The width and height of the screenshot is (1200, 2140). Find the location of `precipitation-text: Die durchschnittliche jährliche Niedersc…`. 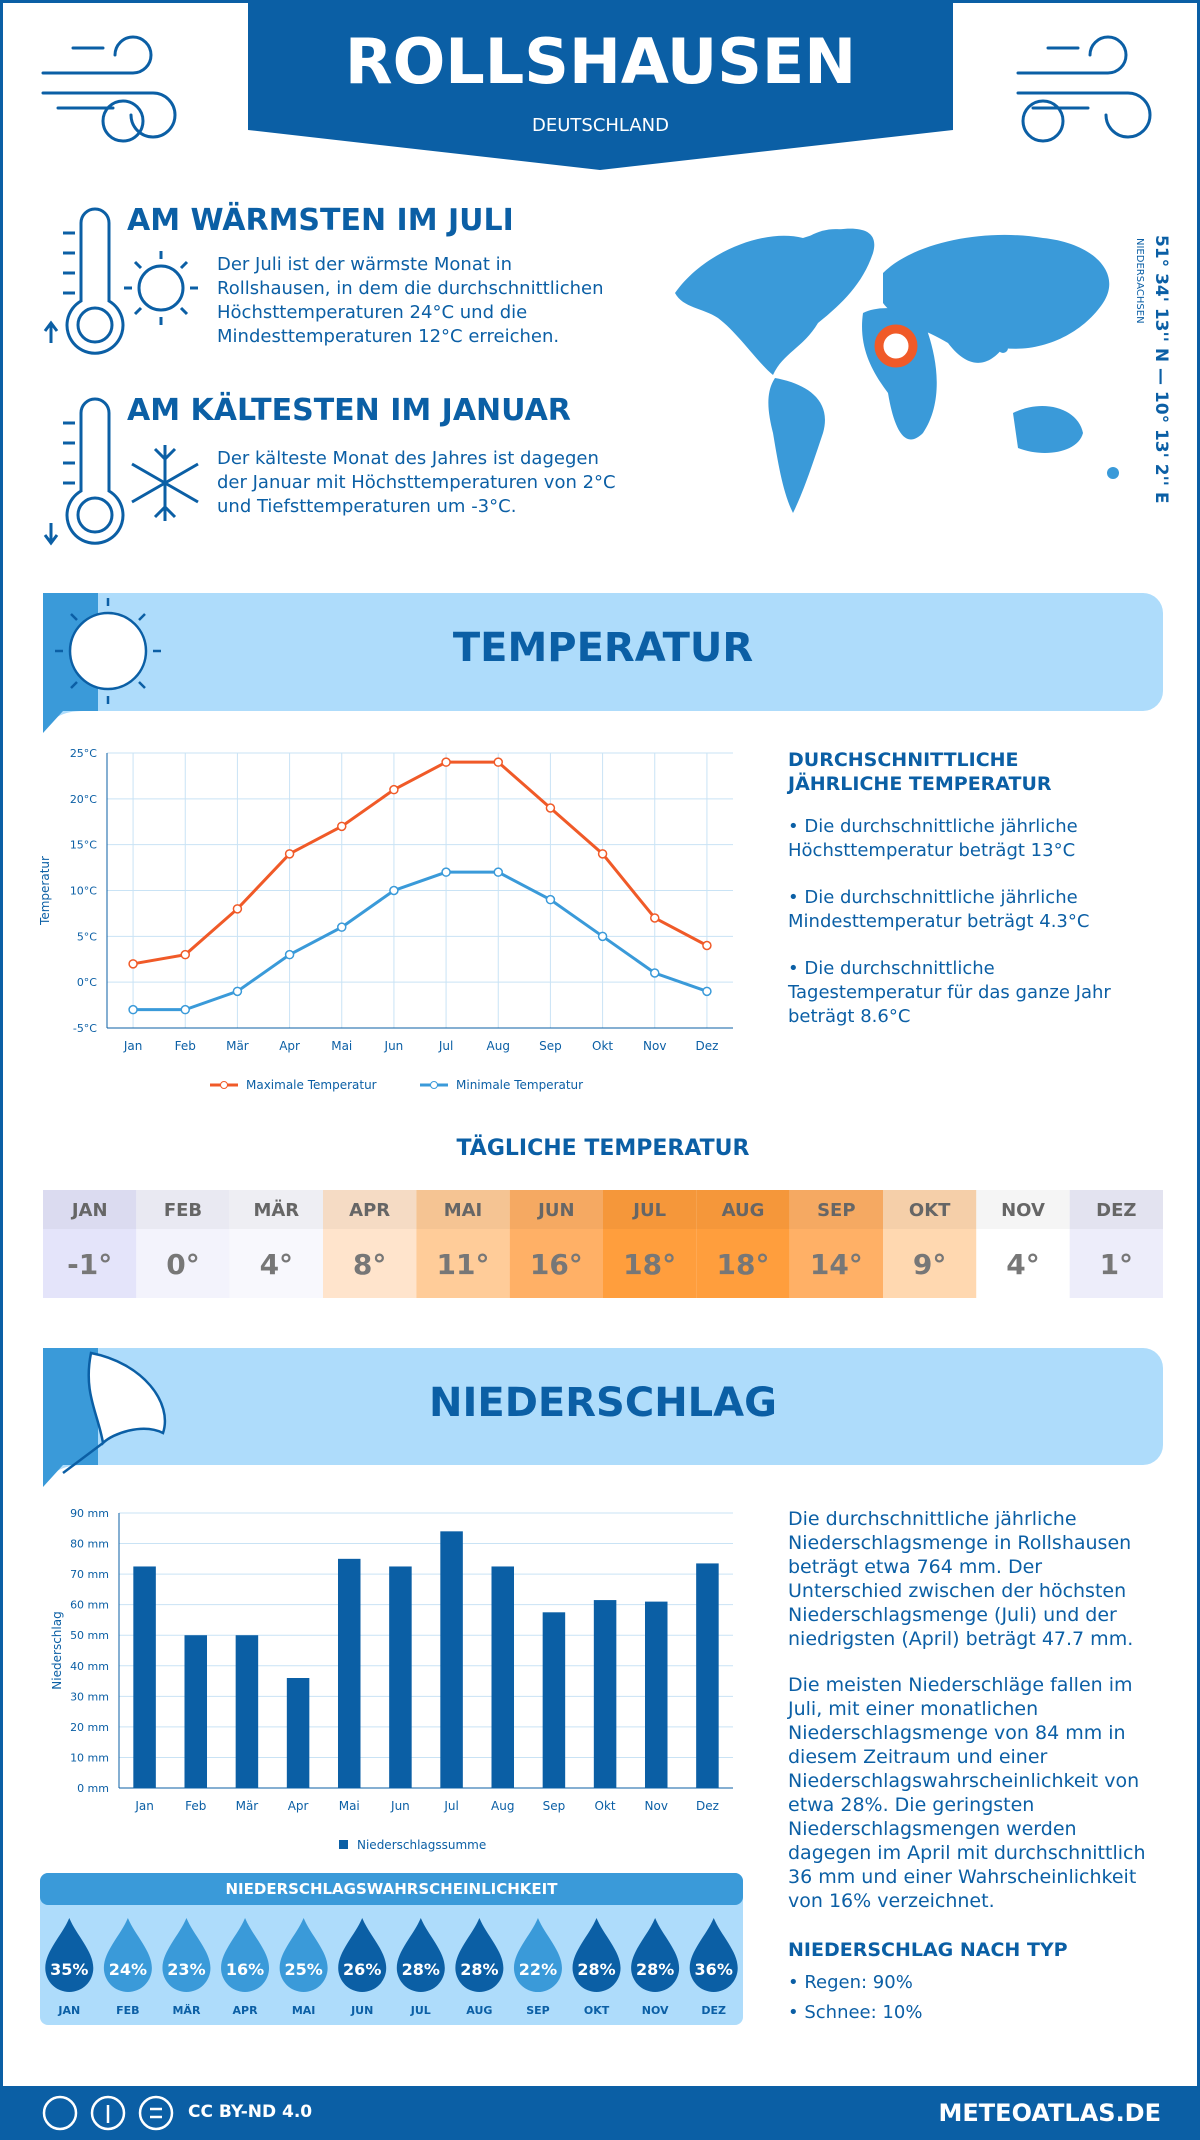

precipitation-text: Die durchschnittliche jährliche Niedersc… is located at coordinates (961, 1579).